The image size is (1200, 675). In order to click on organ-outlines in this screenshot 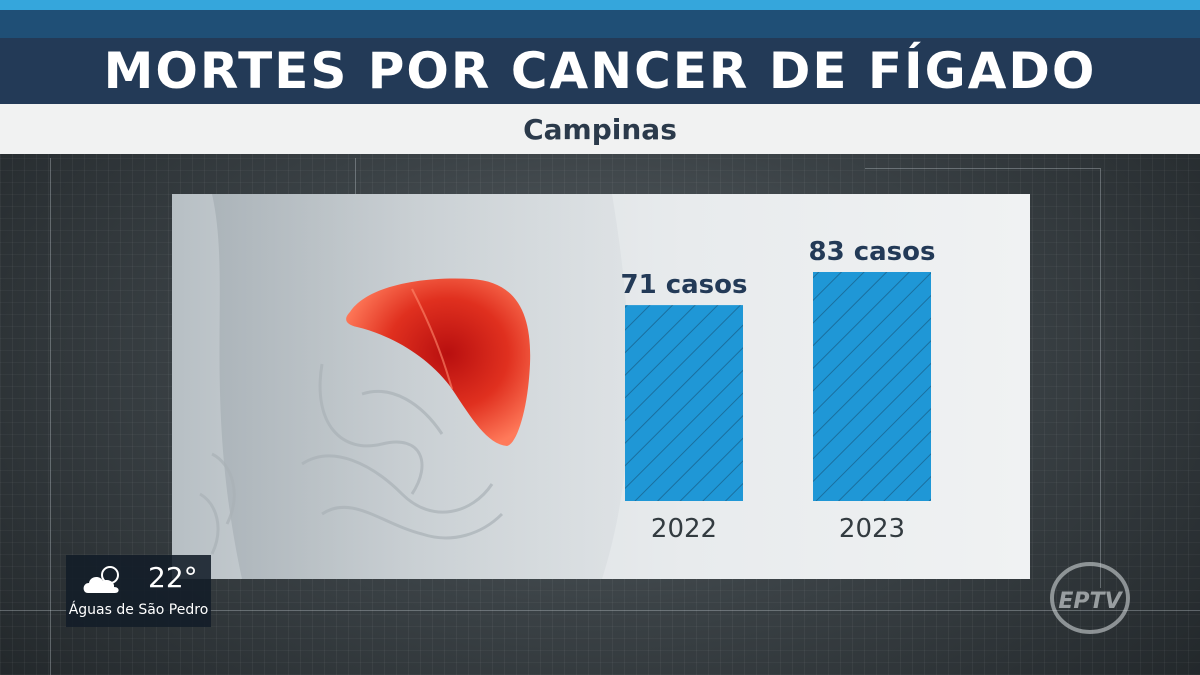, I will do `click(351, 459)`.